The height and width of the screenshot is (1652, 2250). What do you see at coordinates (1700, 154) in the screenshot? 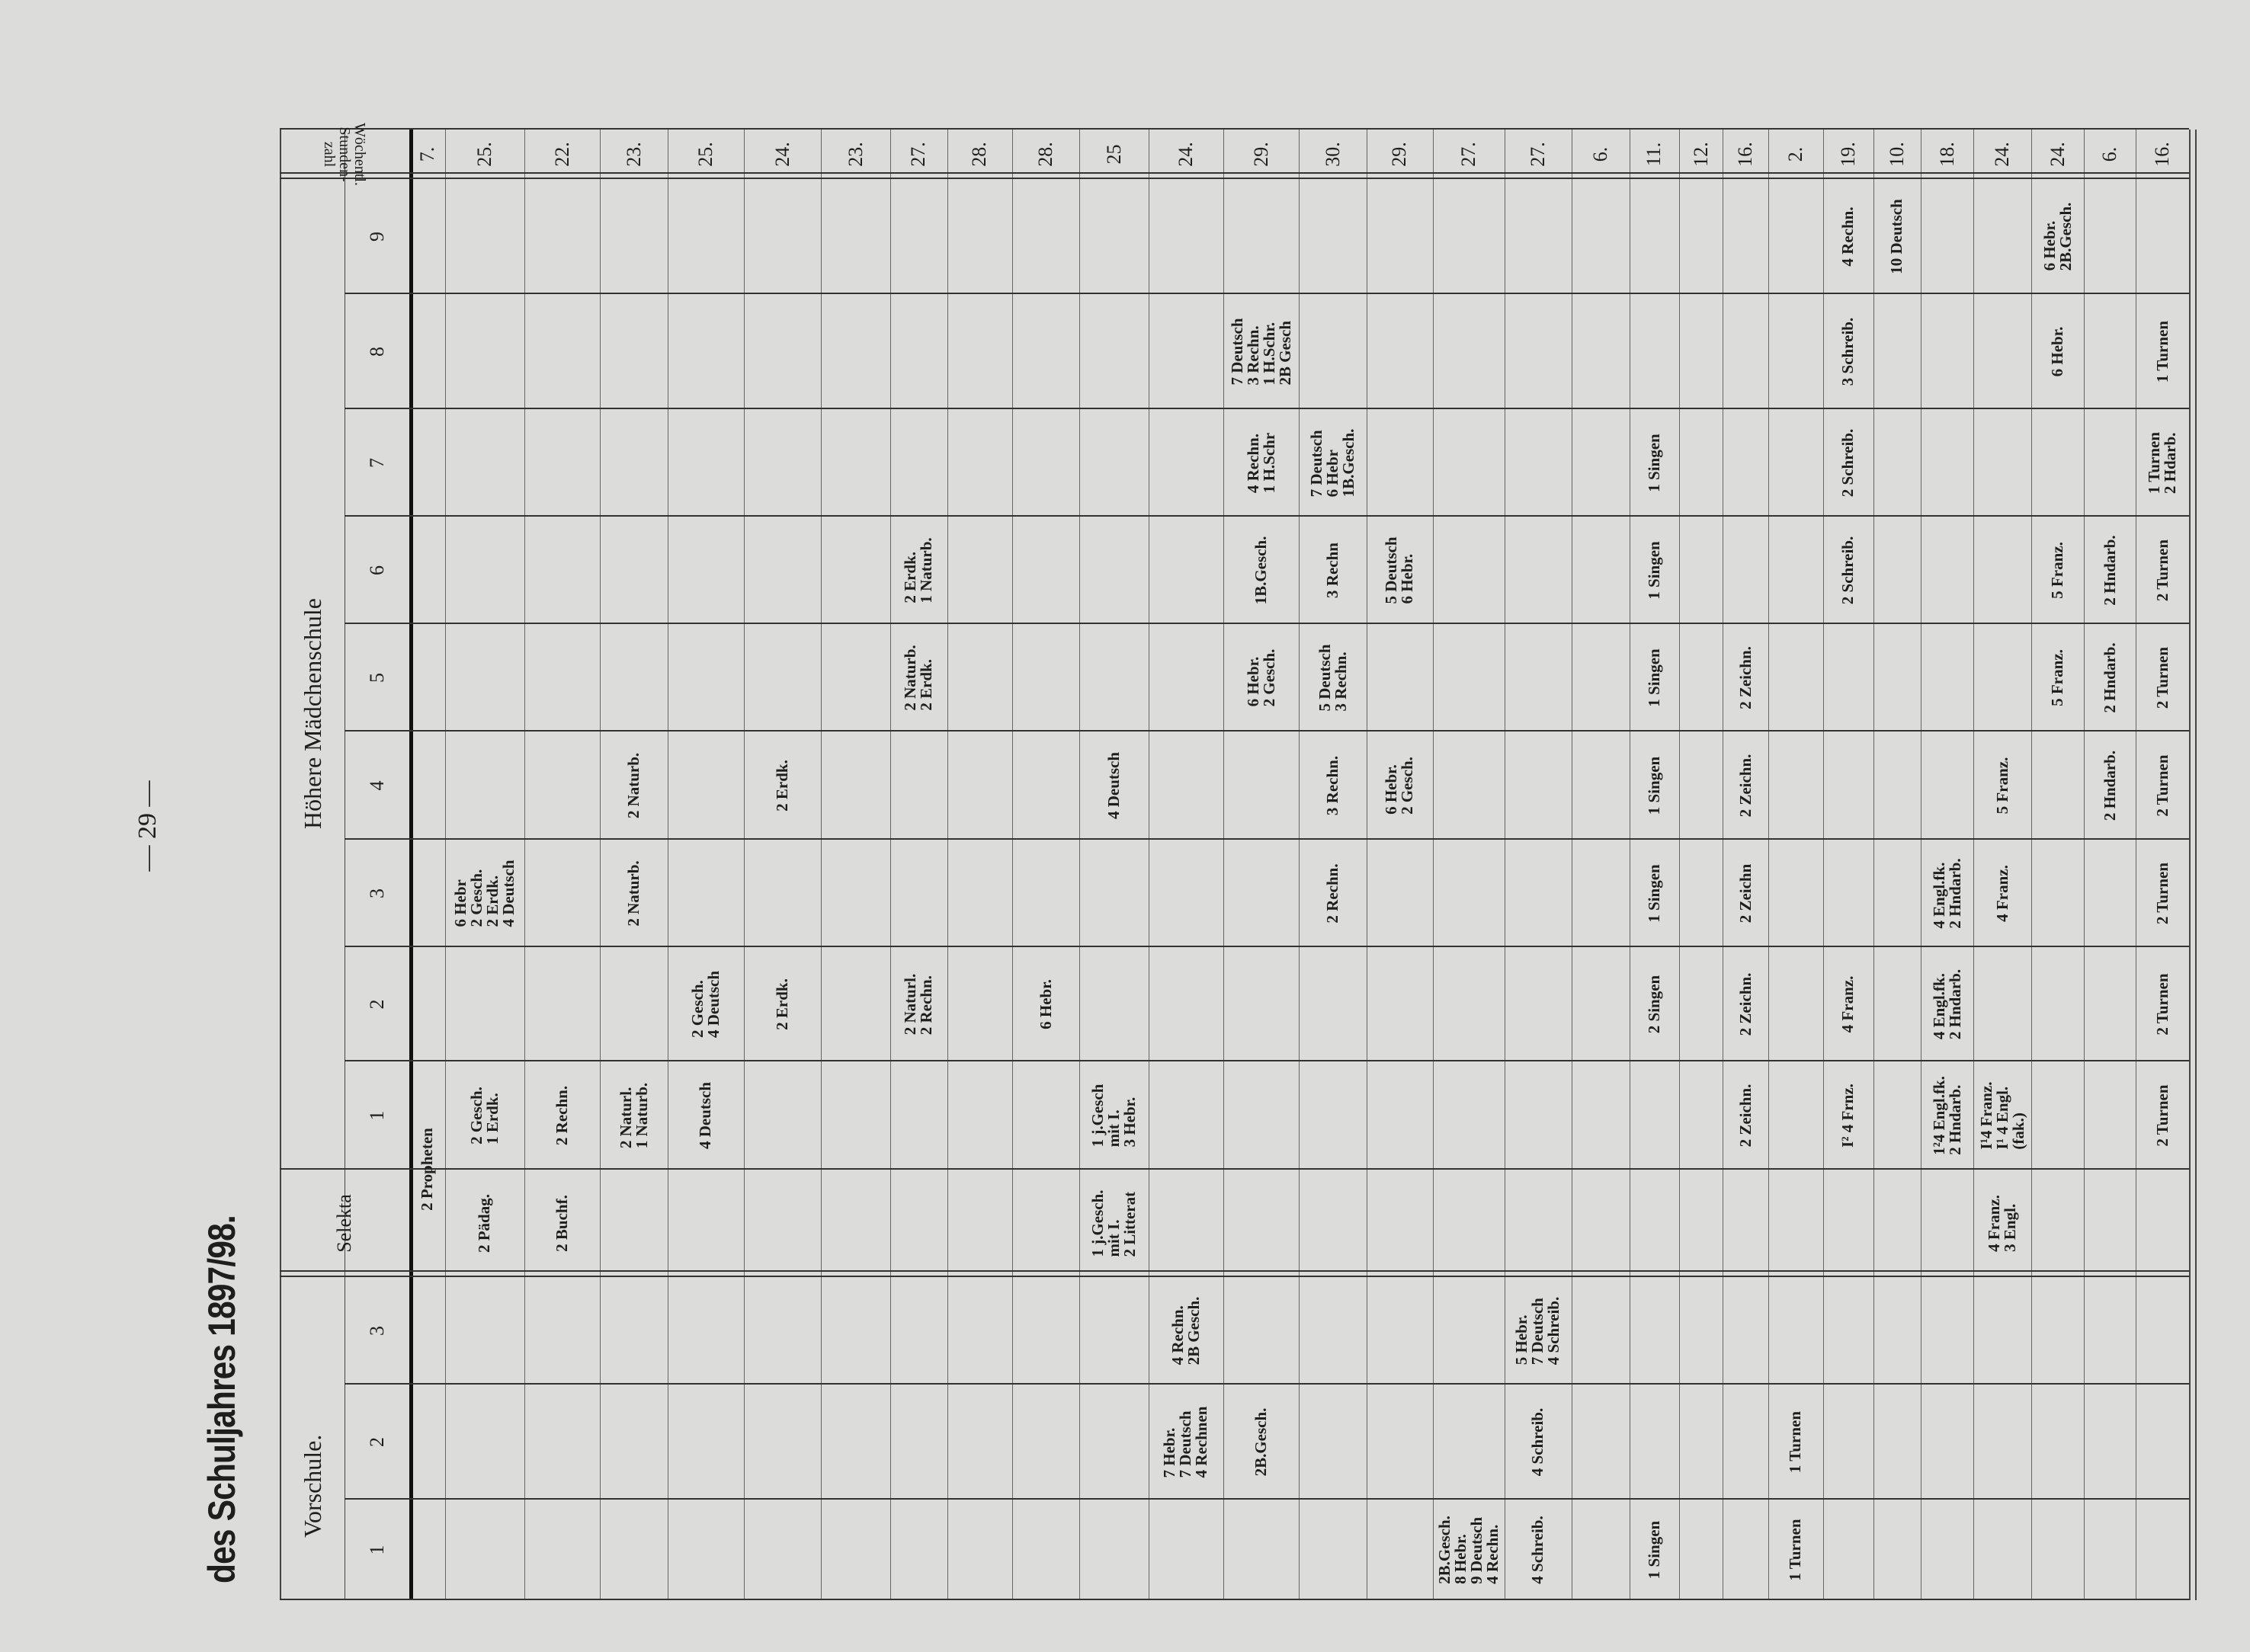
I see `weekly-hours-total: 12.` at bounding box center [1700, 154].